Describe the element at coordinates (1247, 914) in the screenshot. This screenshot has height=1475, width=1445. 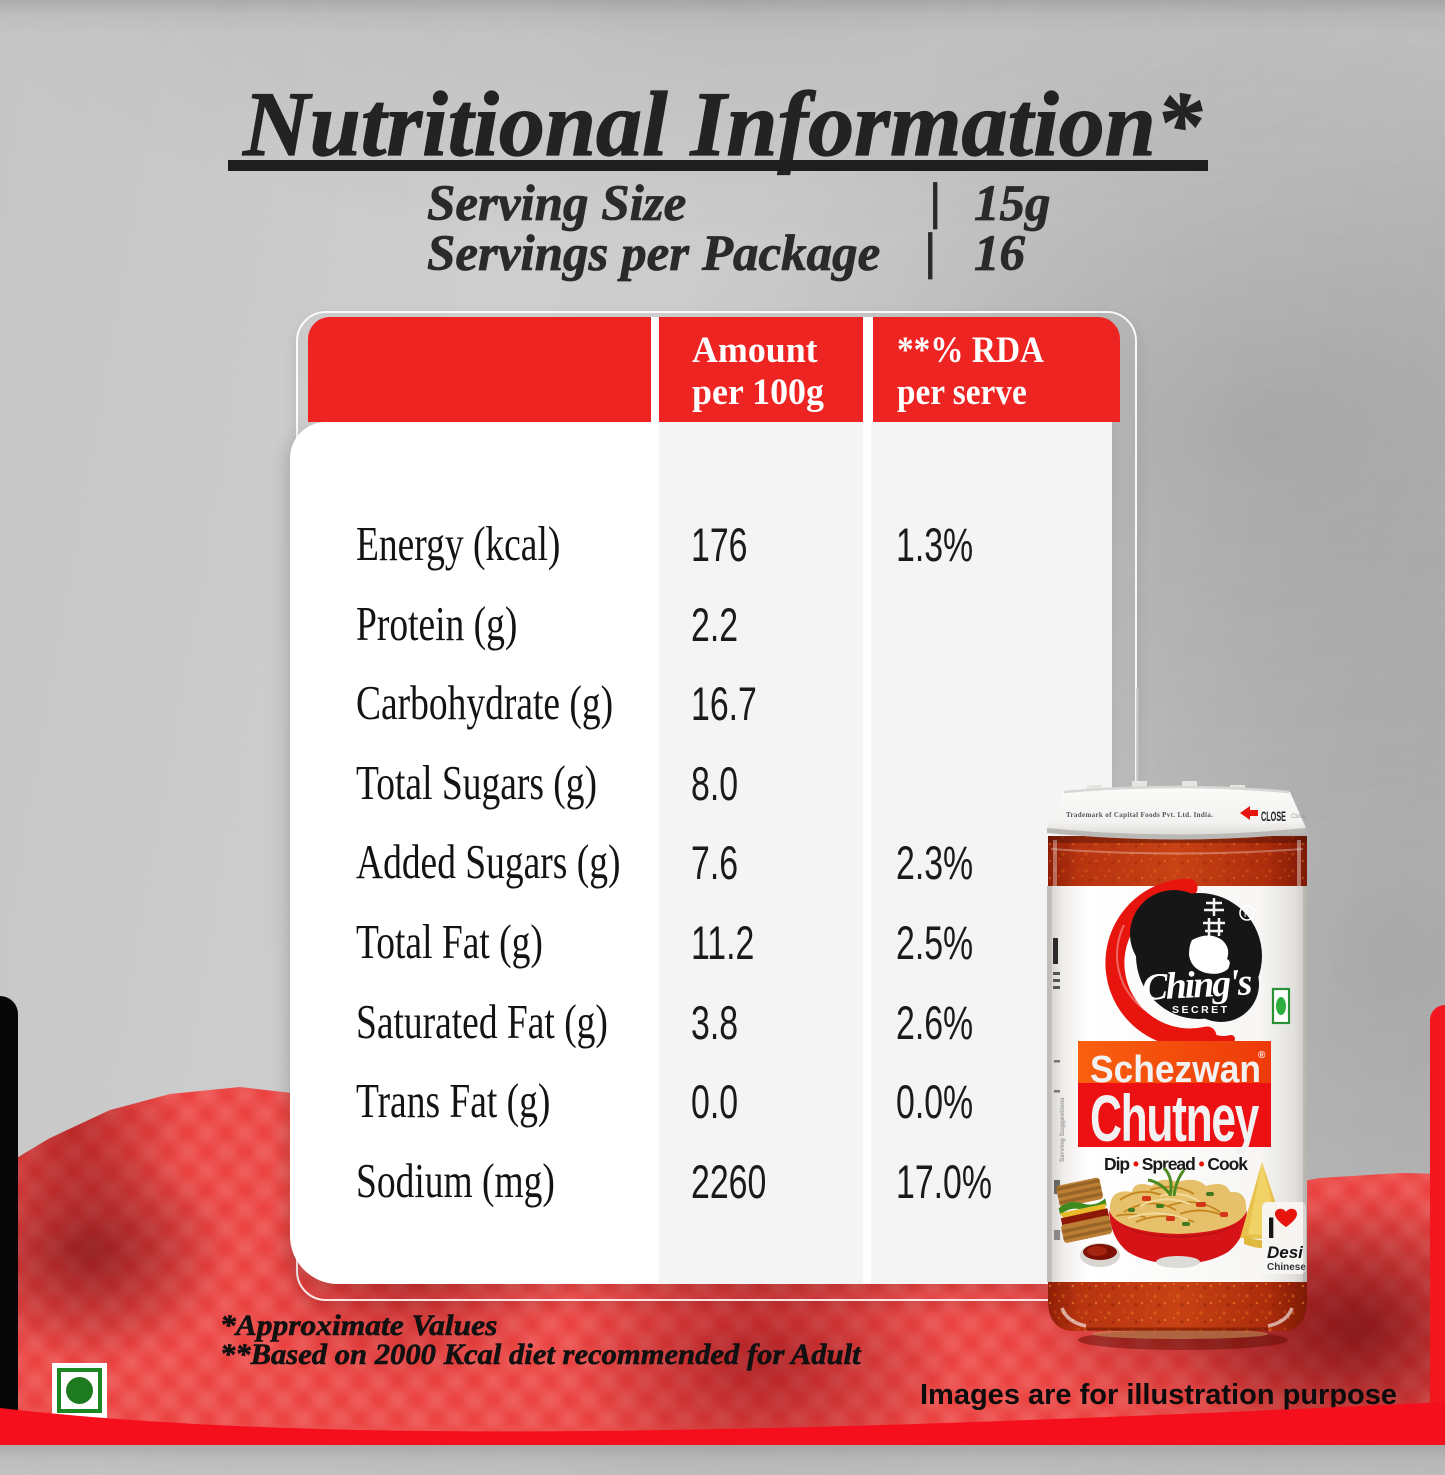
I see `svg-text: R` at that location.